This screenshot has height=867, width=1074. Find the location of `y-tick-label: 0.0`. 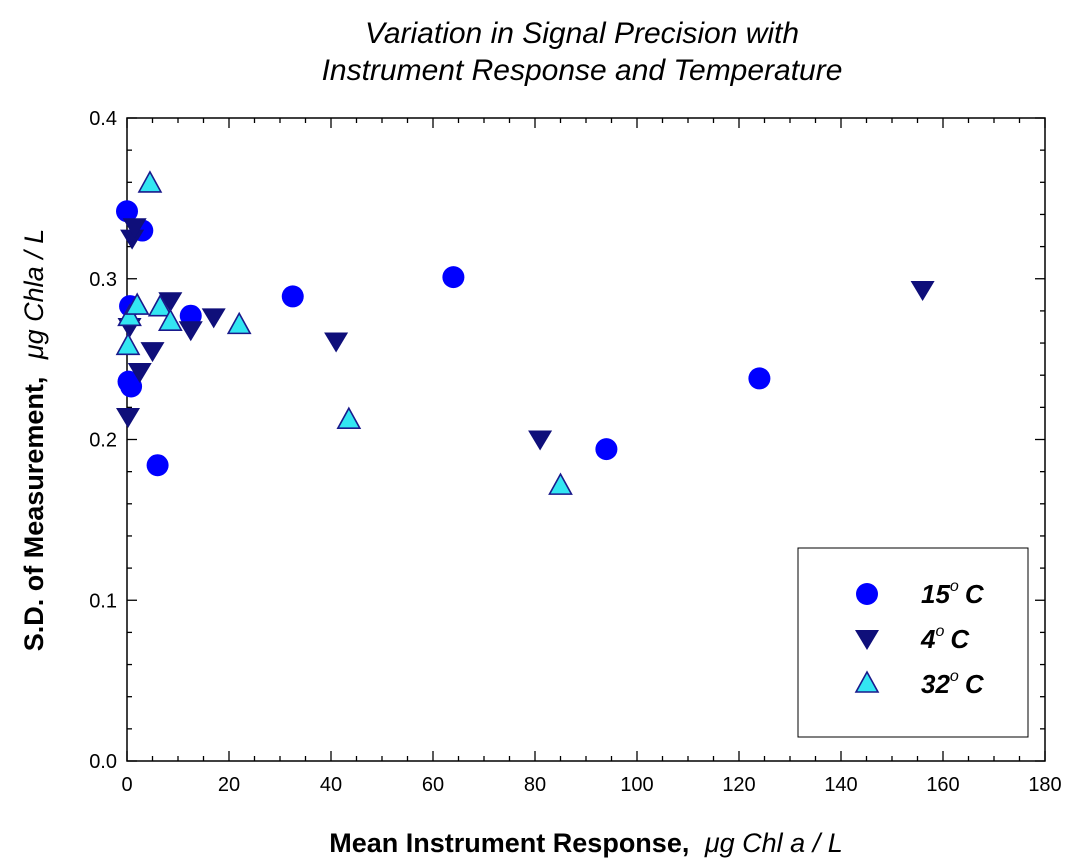

y-tick-label: 0.0 is located at coordinates (103, 762).